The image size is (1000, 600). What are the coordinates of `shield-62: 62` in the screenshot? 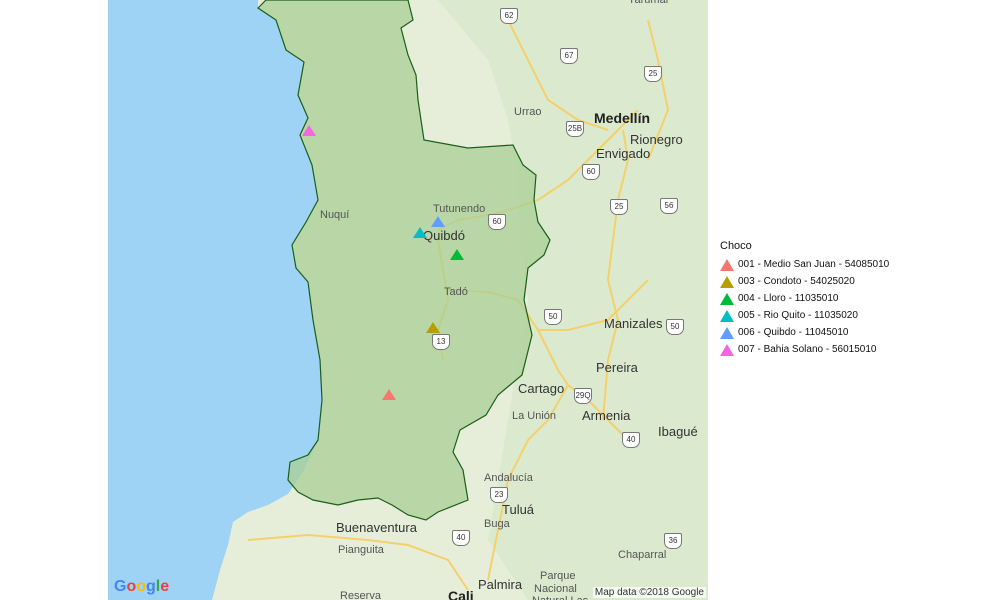 It's located at (509, 16).